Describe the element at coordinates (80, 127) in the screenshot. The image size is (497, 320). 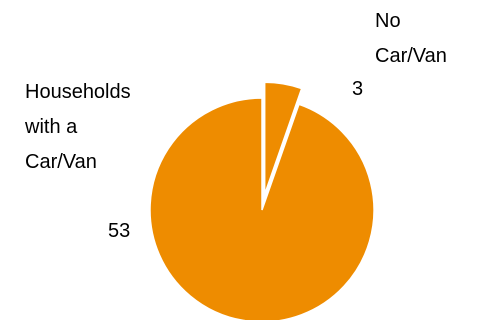
I see `slice-label-with-car: Households with a Car/Van` at that location.